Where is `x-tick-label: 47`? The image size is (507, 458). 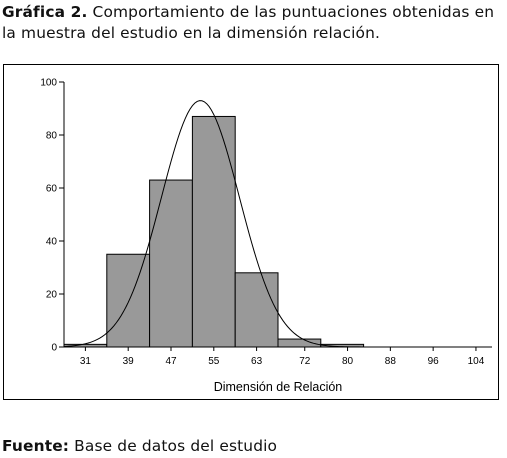 x-tick-label: 47 is located at coordinates (171, 361).